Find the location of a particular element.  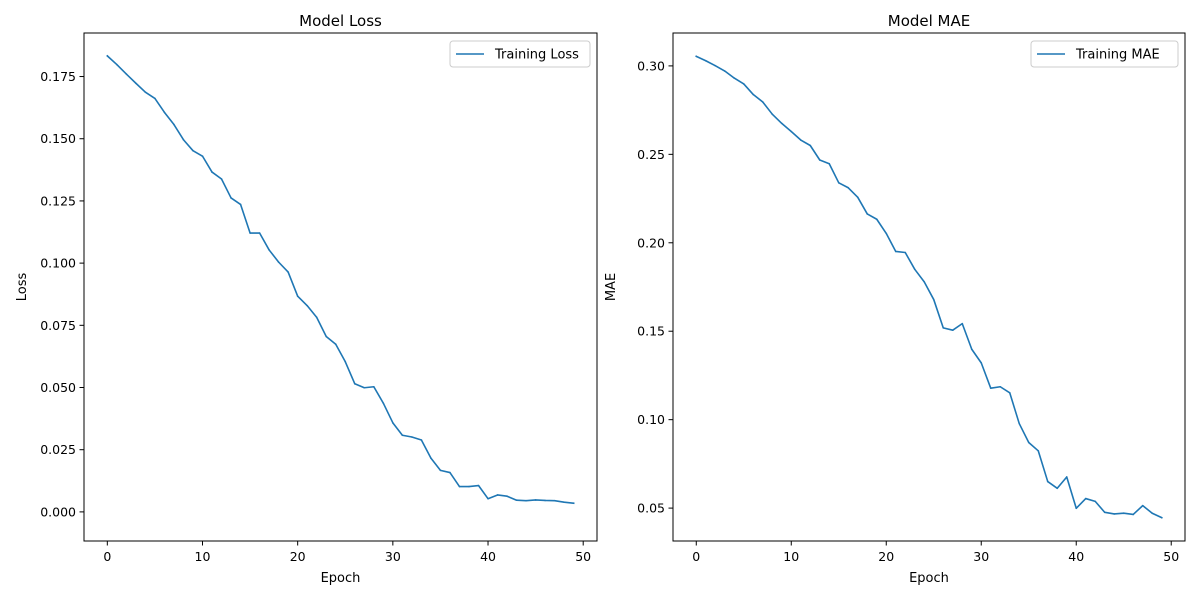

y-tick-label: 0.000 is located at coordinates (58, 511).